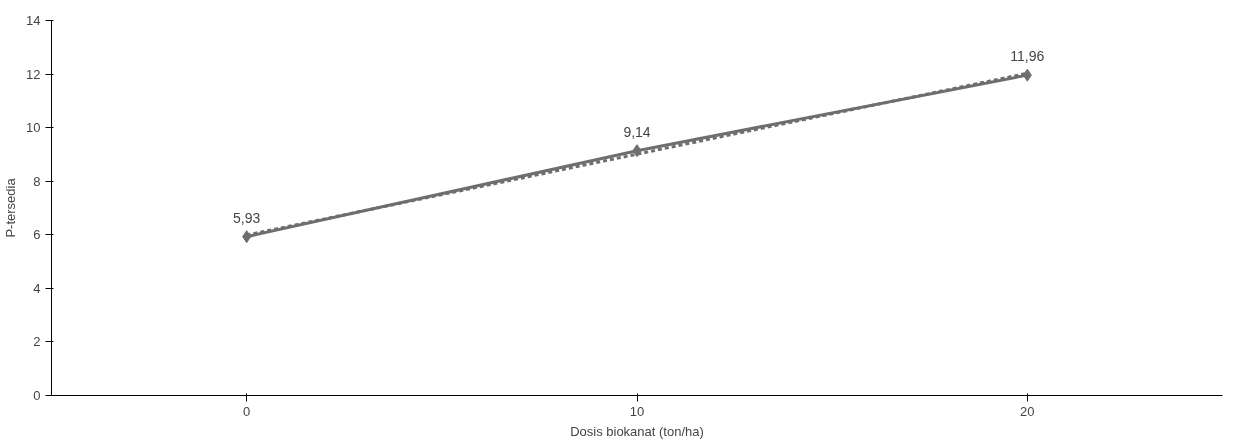 This screenshot has height=441, width=1252. Describe the element at coordinates (637, 411) in the screenshot. I see `x-tick-label: 10` at that location.